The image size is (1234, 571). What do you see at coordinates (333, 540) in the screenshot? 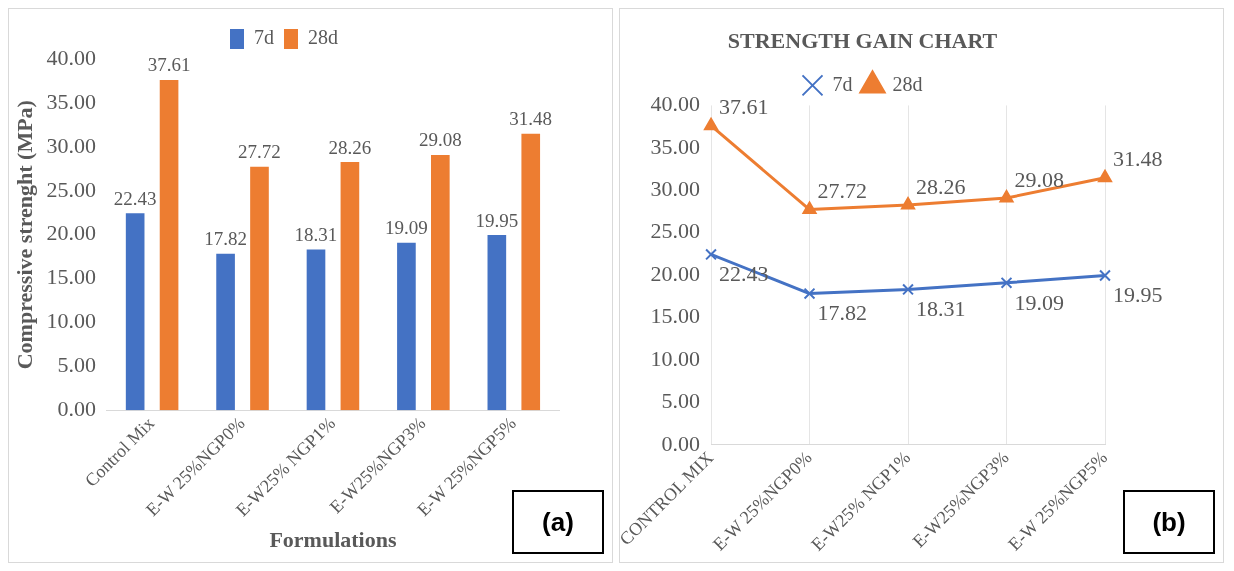
I see `x-axis-title: Formulations` at bounding box center [333, 540].